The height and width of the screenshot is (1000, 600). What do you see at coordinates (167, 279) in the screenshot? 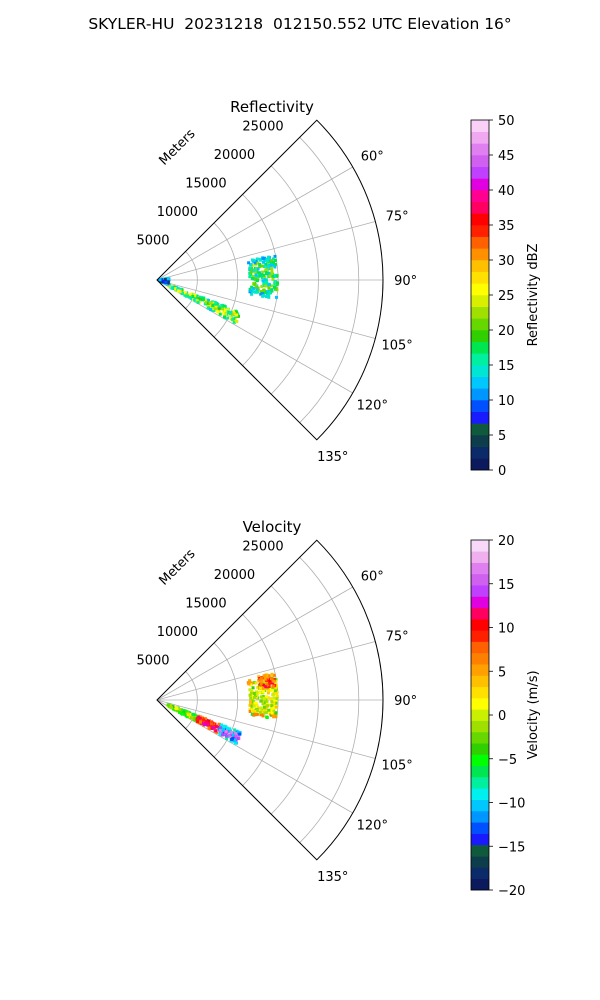
I see `echo-cell-near` at bounding box center [167, 279].